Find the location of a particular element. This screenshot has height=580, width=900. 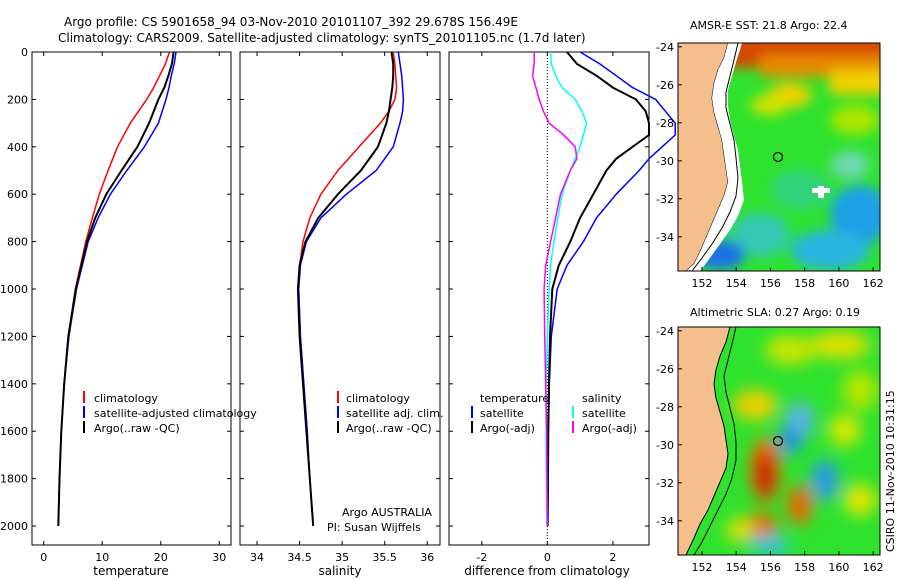

y-tick-label: 1600 is located at coordinates (14, 431).